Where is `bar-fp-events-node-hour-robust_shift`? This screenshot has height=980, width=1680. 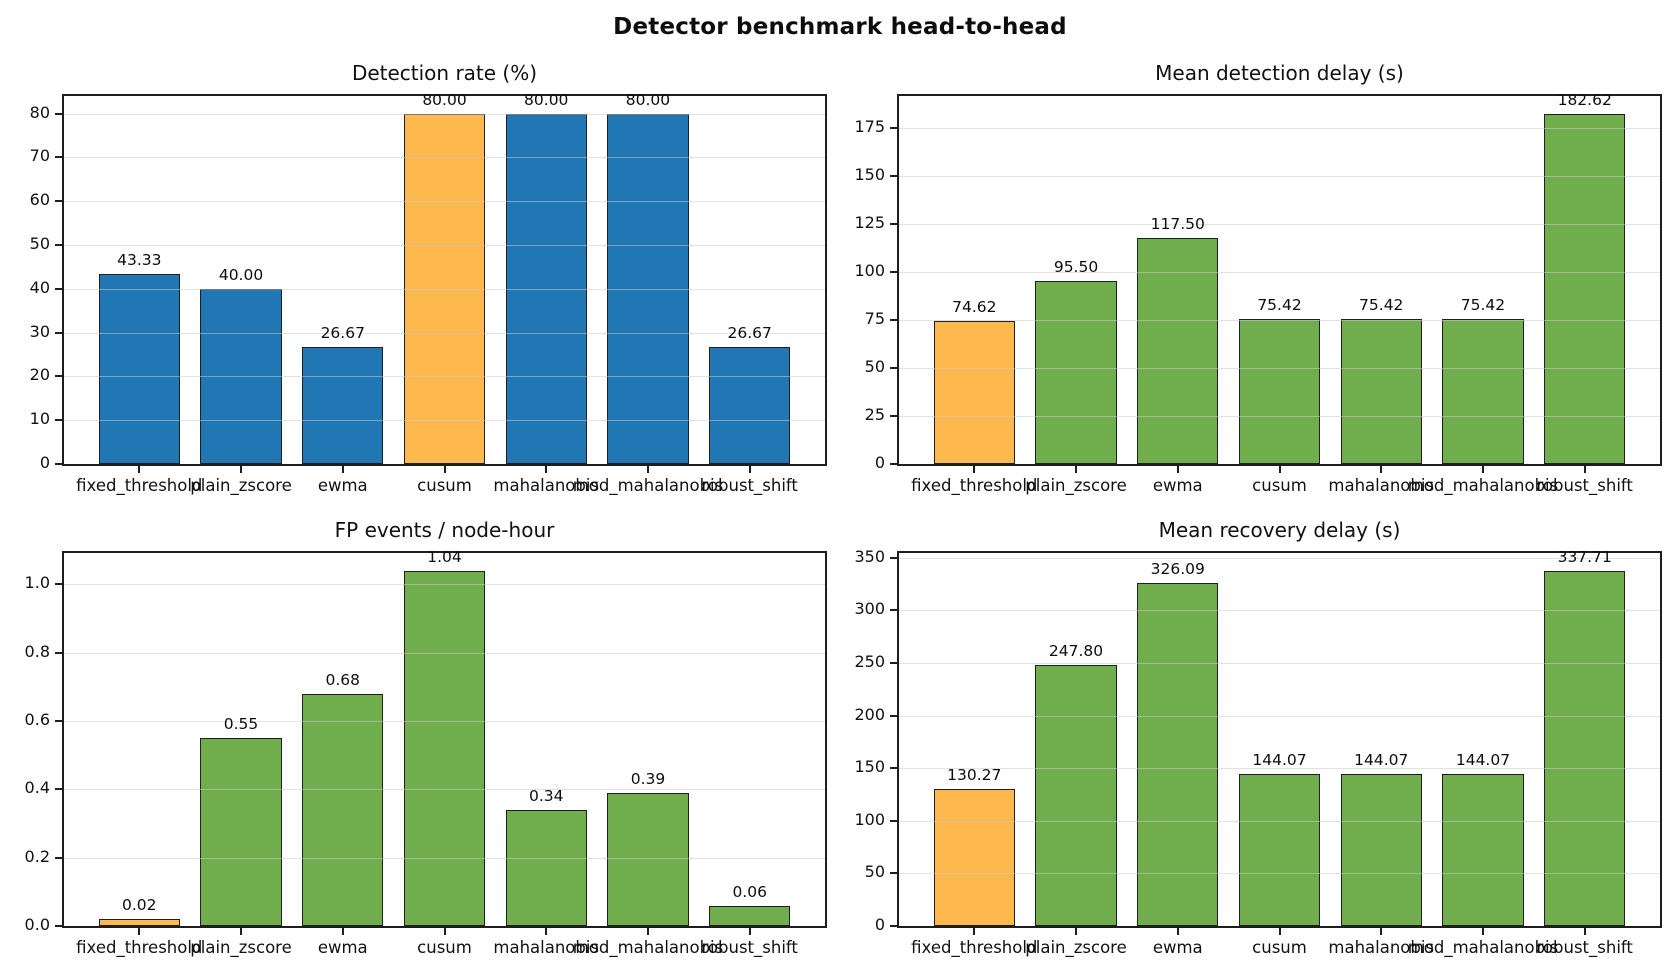
bar-fp-events-node-hour-robust_shift is located at coordinates (750, 915).